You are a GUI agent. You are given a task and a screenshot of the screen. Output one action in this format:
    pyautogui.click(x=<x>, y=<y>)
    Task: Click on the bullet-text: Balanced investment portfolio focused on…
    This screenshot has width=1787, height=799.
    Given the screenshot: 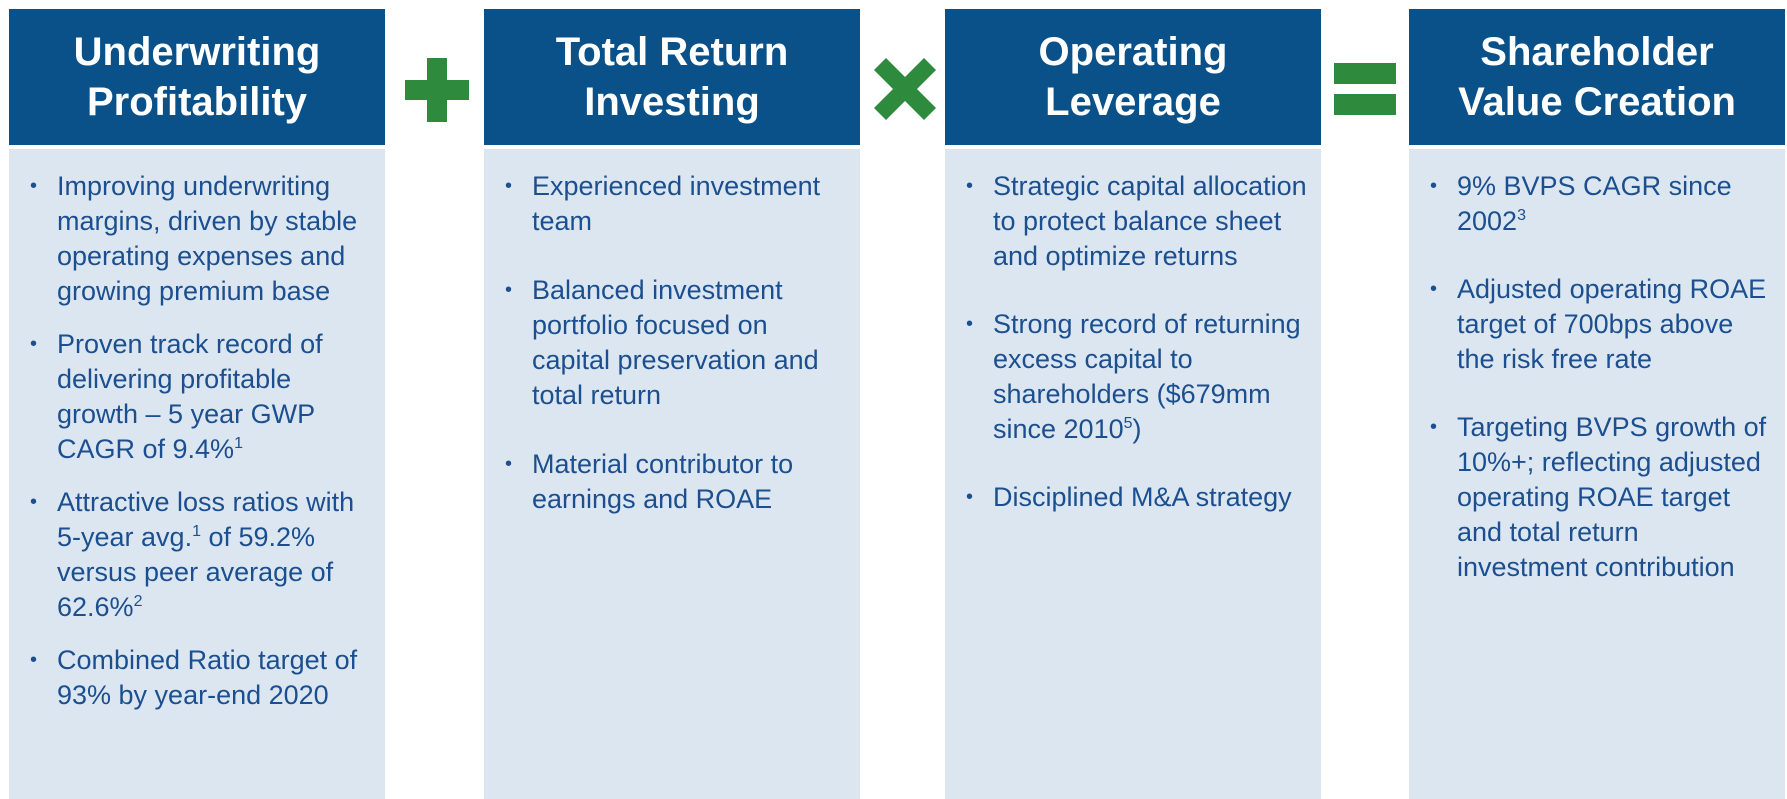 What is the action you would take?
    pyautogui.click(x=675, y=342)
    